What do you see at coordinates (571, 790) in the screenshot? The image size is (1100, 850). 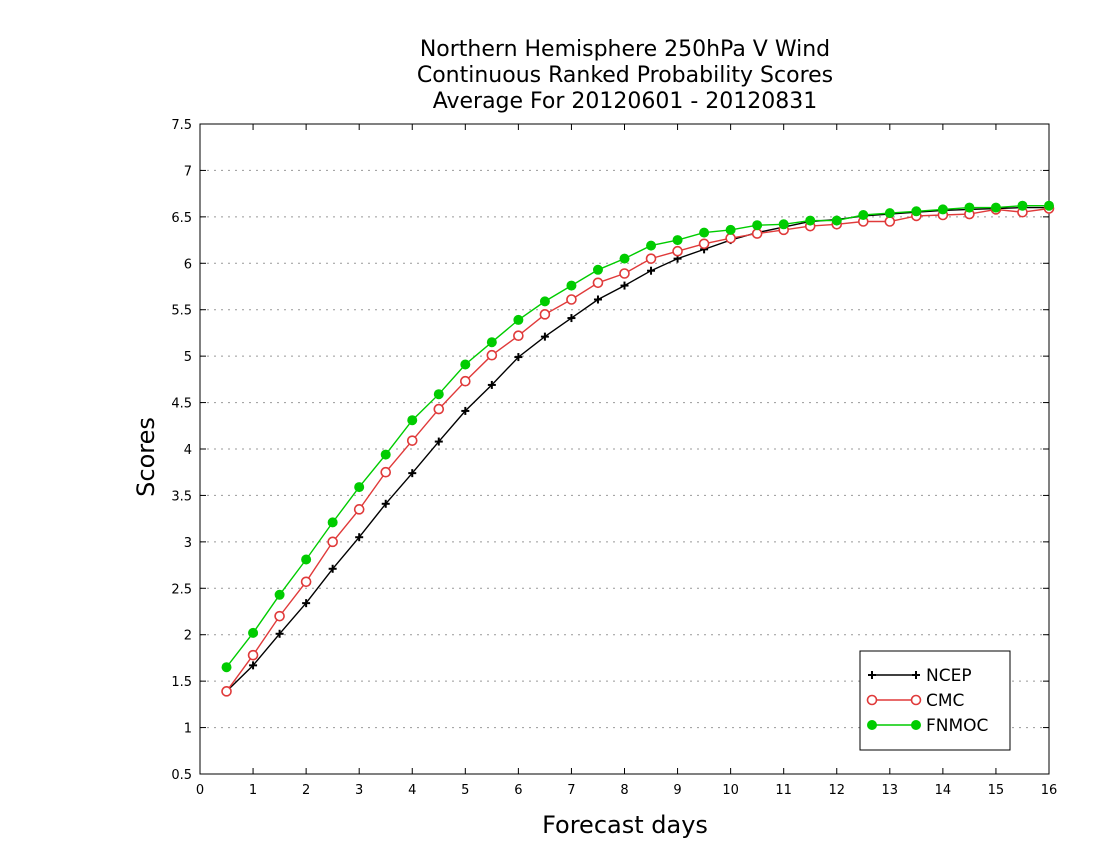 I see `x-tick-label: 7` at bounding box center [571, 790].